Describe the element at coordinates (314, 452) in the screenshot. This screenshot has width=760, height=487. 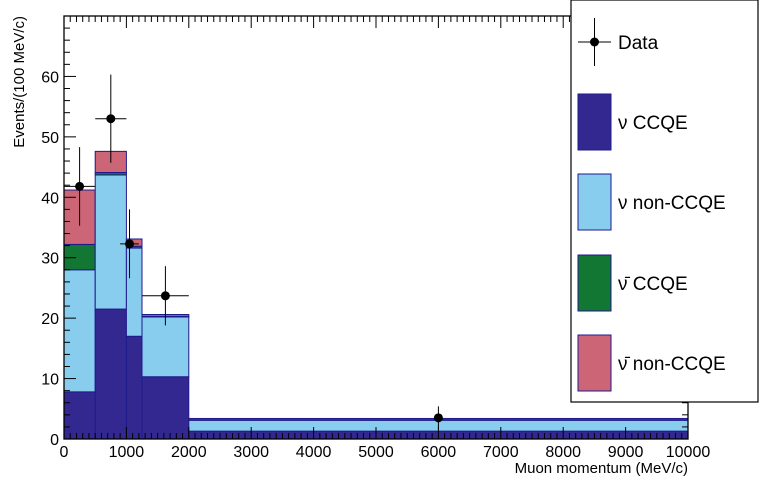
I see `x-tick-label: 4000` at that location.